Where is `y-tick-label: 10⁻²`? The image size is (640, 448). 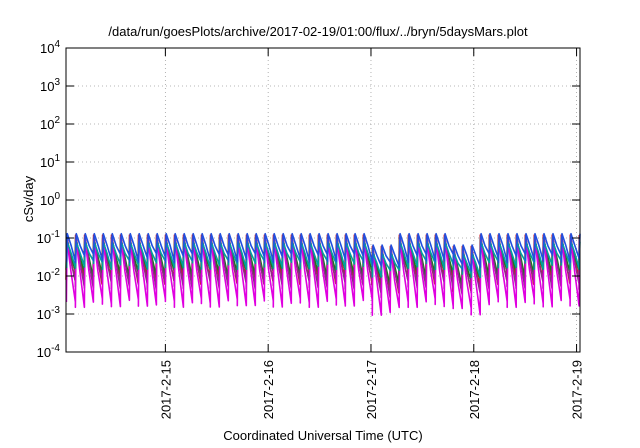
y-tick-label: 10⁻² is located at coordinates (49, 275).